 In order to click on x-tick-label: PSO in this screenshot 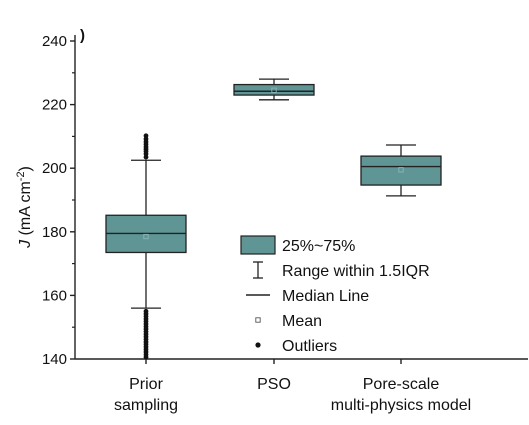, I will do `click(274, 384)`.